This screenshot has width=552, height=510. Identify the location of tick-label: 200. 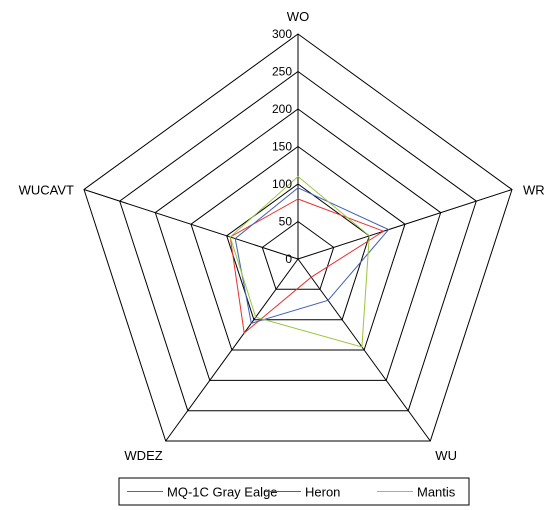
(282, 109).